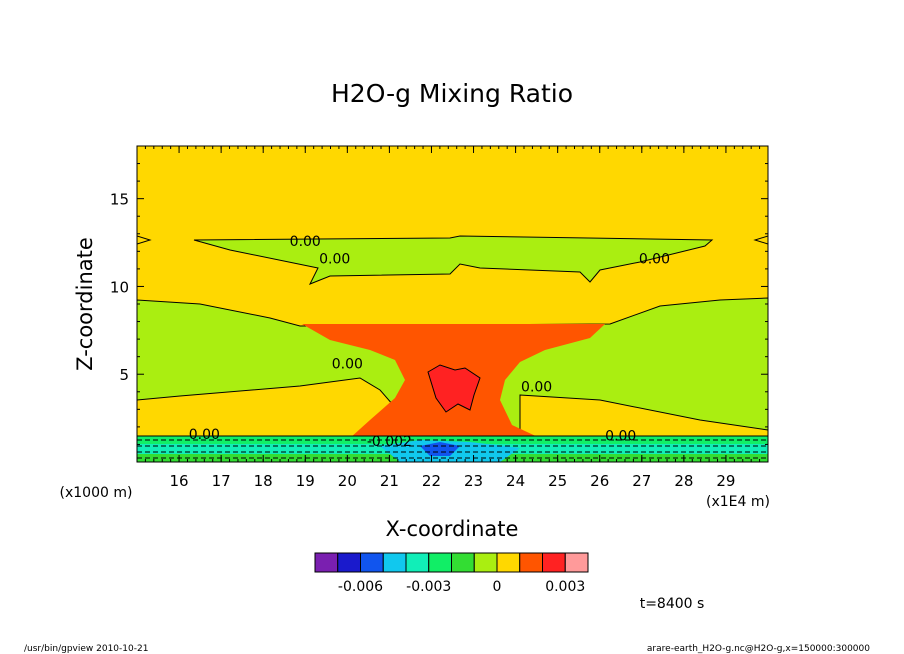 The height and width of the screenshot is (654, 904). I want to click on colorbar-ticks: -0.006 -0.003 0 0.003, so click(461, 587).